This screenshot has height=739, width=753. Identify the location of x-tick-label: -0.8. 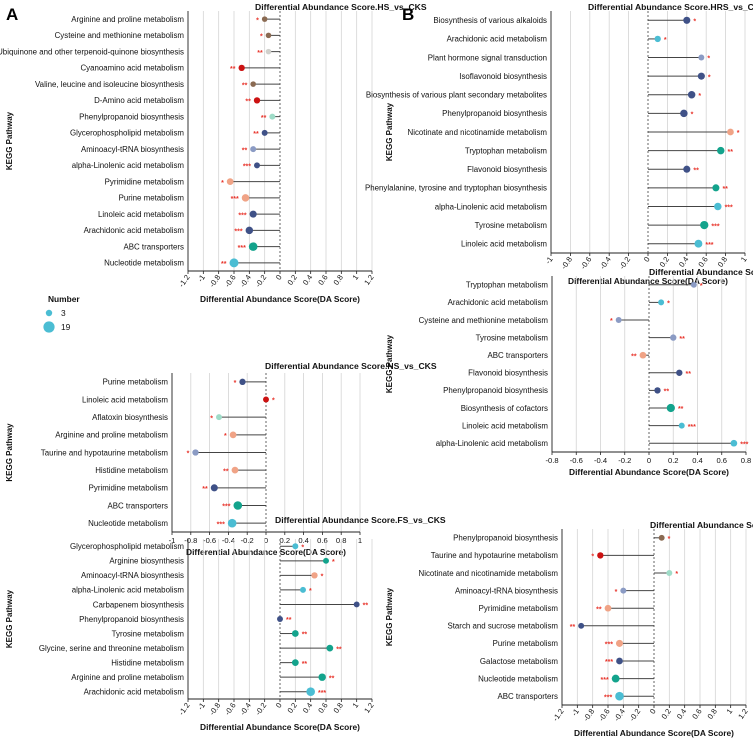
(566, 263).